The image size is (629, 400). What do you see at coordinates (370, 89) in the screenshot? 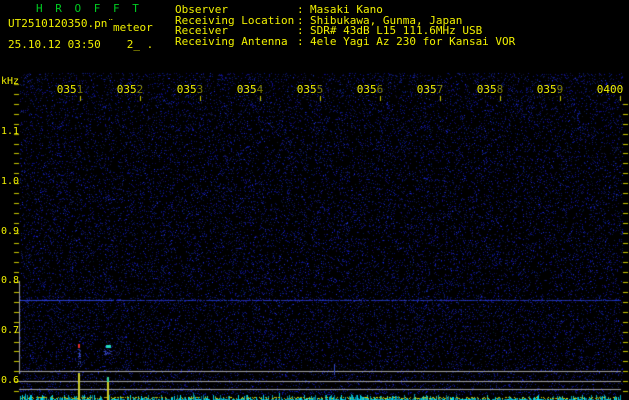
I see `time-label: 0356` at bounding box center [370, 89].